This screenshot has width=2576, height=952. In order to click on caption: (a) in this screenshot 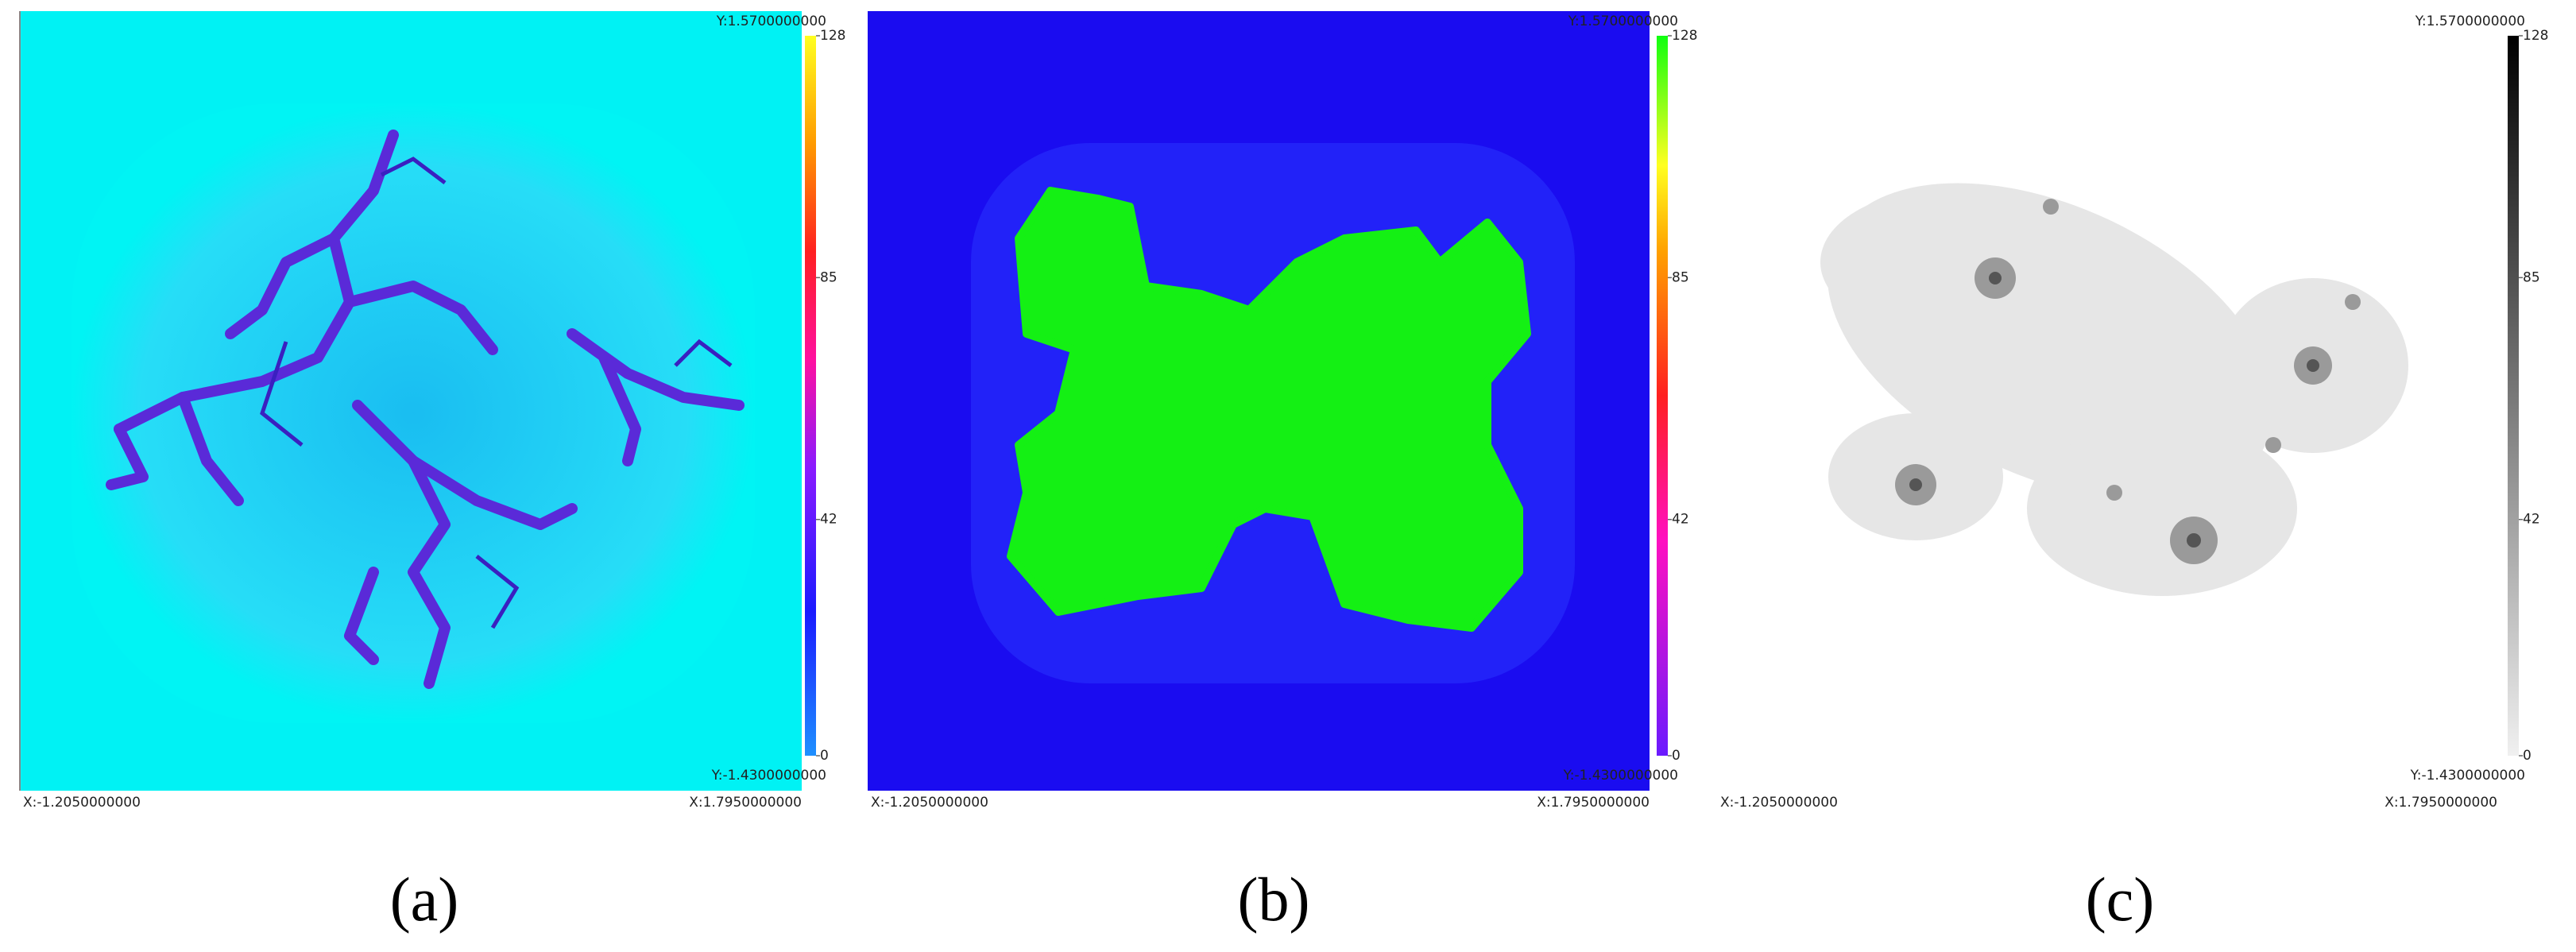, I will do `click(425, 899)`.